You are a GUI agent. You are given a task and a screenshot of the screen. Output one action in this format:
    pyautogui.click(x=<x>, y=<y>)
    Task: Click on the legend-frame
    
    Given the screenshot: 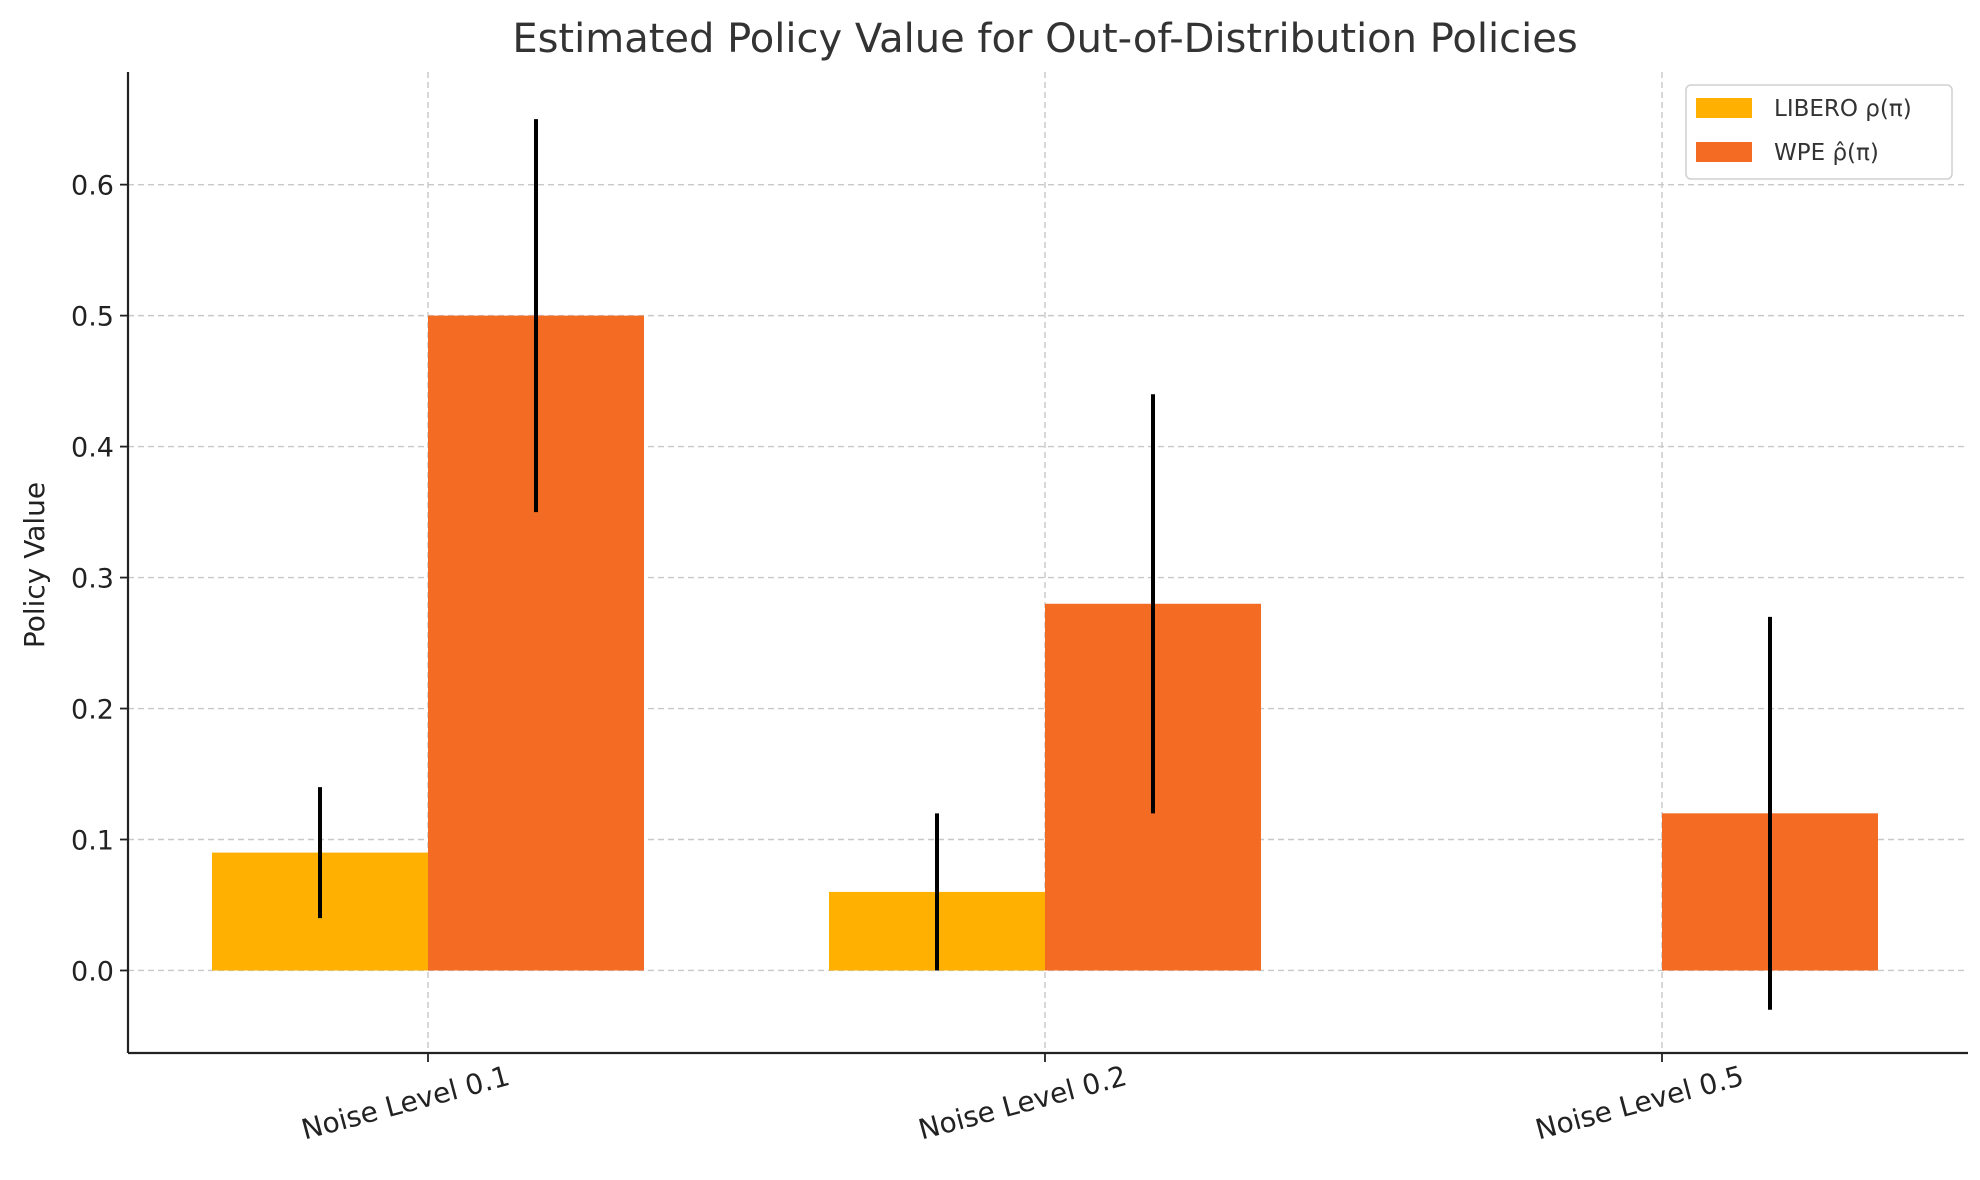 What is the action you would take?
    pyautogui.click(x=1819, y=132)
    